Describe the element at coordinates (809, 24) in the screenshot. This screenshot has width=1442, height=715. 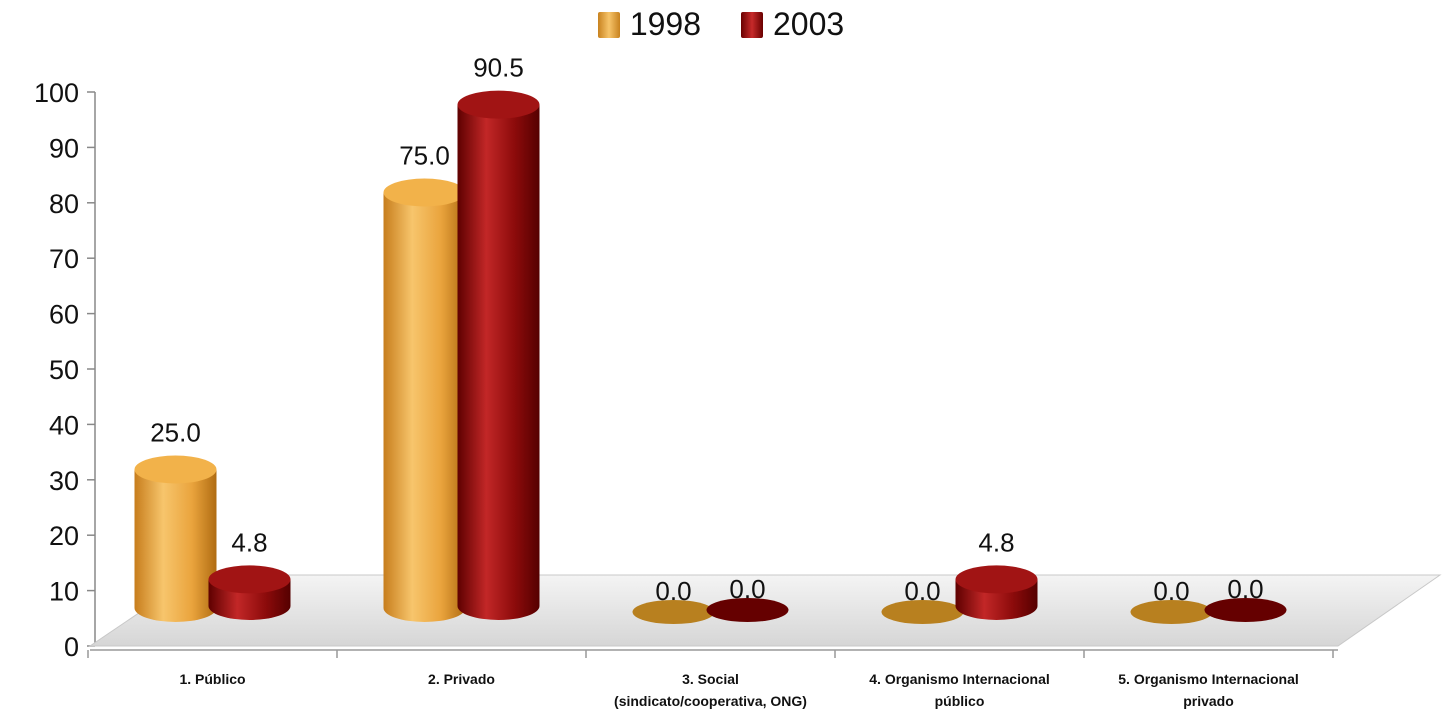
I see `legend-label-2003: 2003` at that location.